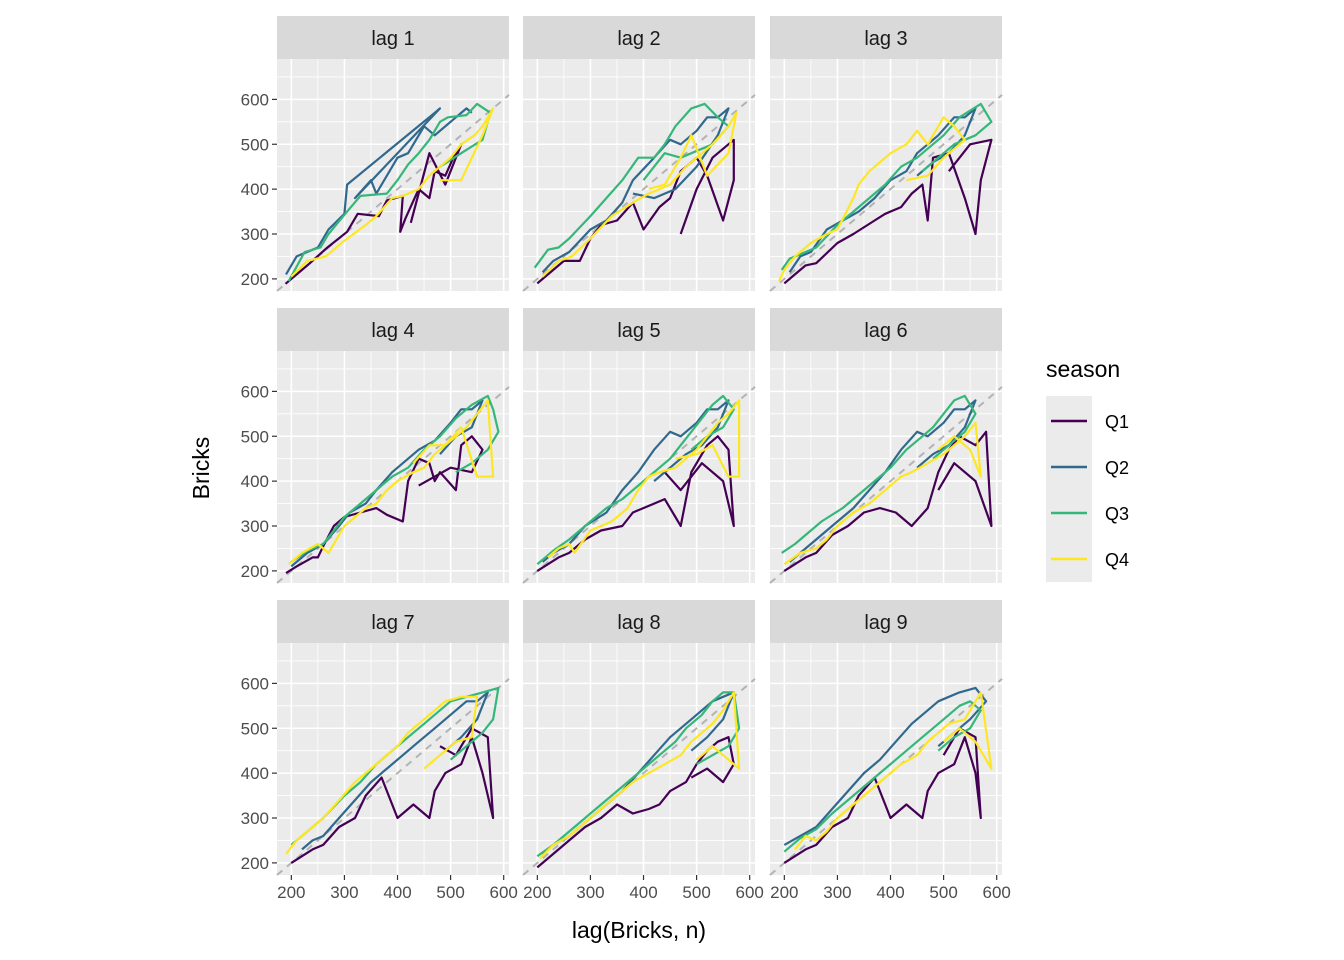 The width and height of the screenshot is (1344, 960). I want to click on legend: season Q1 Q2 Q3 Q4, so click(1087, 469).